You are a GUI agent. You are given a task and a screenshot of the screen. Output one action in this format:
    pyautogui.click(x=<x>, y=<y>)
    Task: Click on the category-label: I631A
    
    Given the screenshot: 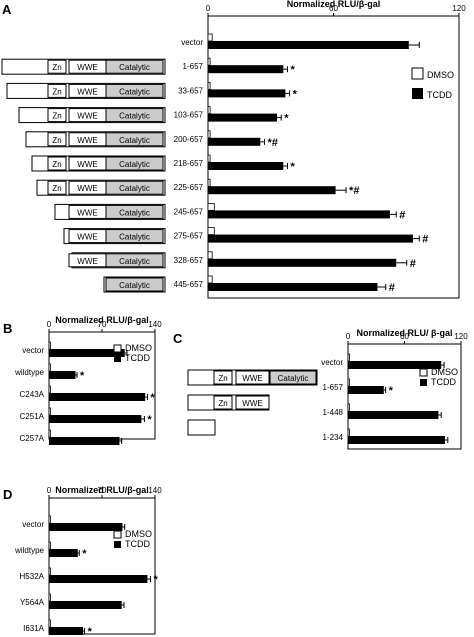 What is the action you would take?
    pyautogui.click(x=34, y=628)
    